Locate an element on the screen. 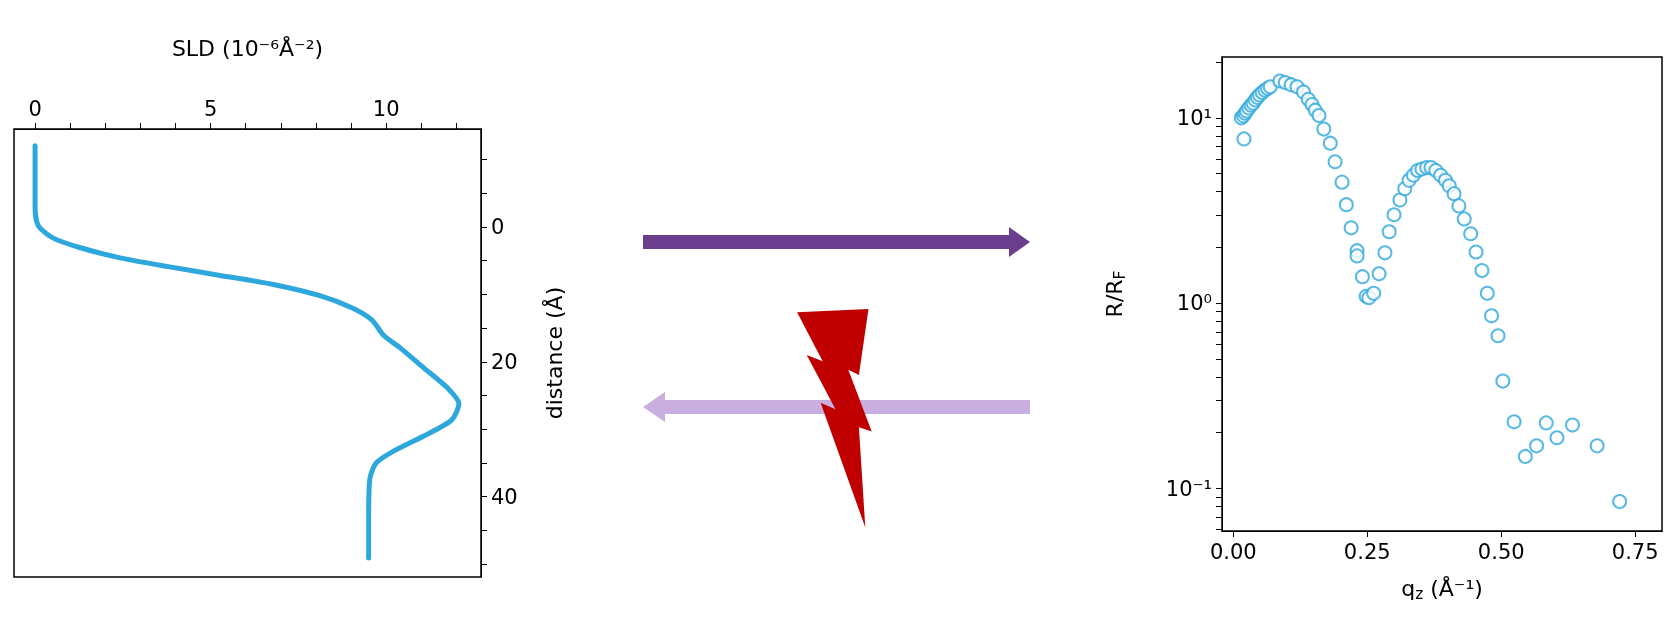  x-tick-label: 0.75 is located at coordinates (1635, 551).